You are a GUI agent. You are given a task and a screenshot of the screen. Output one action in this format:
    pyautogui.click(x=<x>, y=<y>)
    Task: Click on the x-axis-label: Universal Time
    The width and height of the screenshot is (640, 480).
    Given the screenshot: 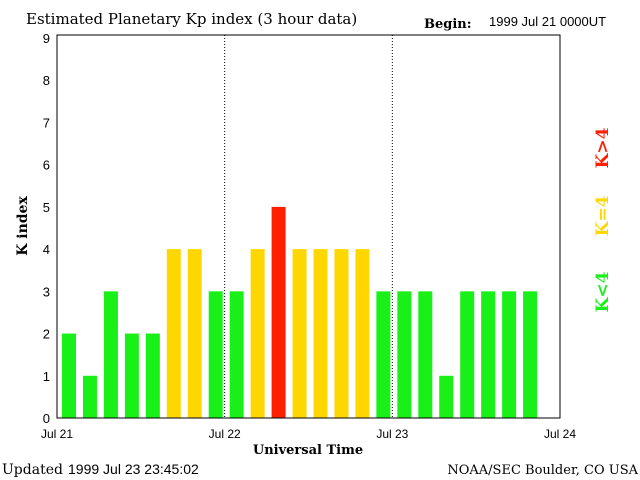 What is the action you would take?
    pyautogui.click(x=308, y=450)
    